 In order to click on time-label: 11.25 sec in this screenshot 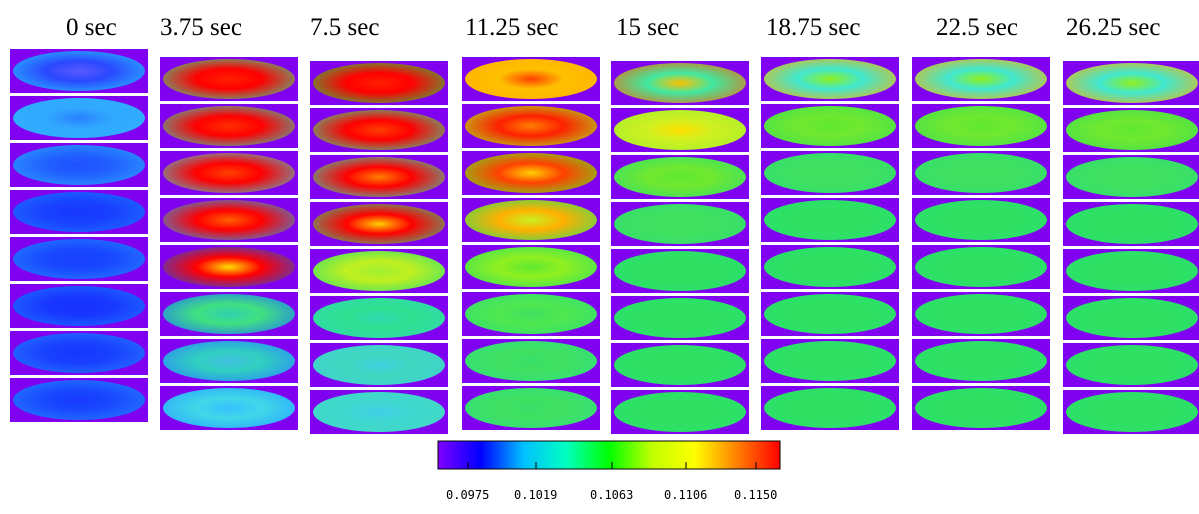, I will do `click(512, 27)`.